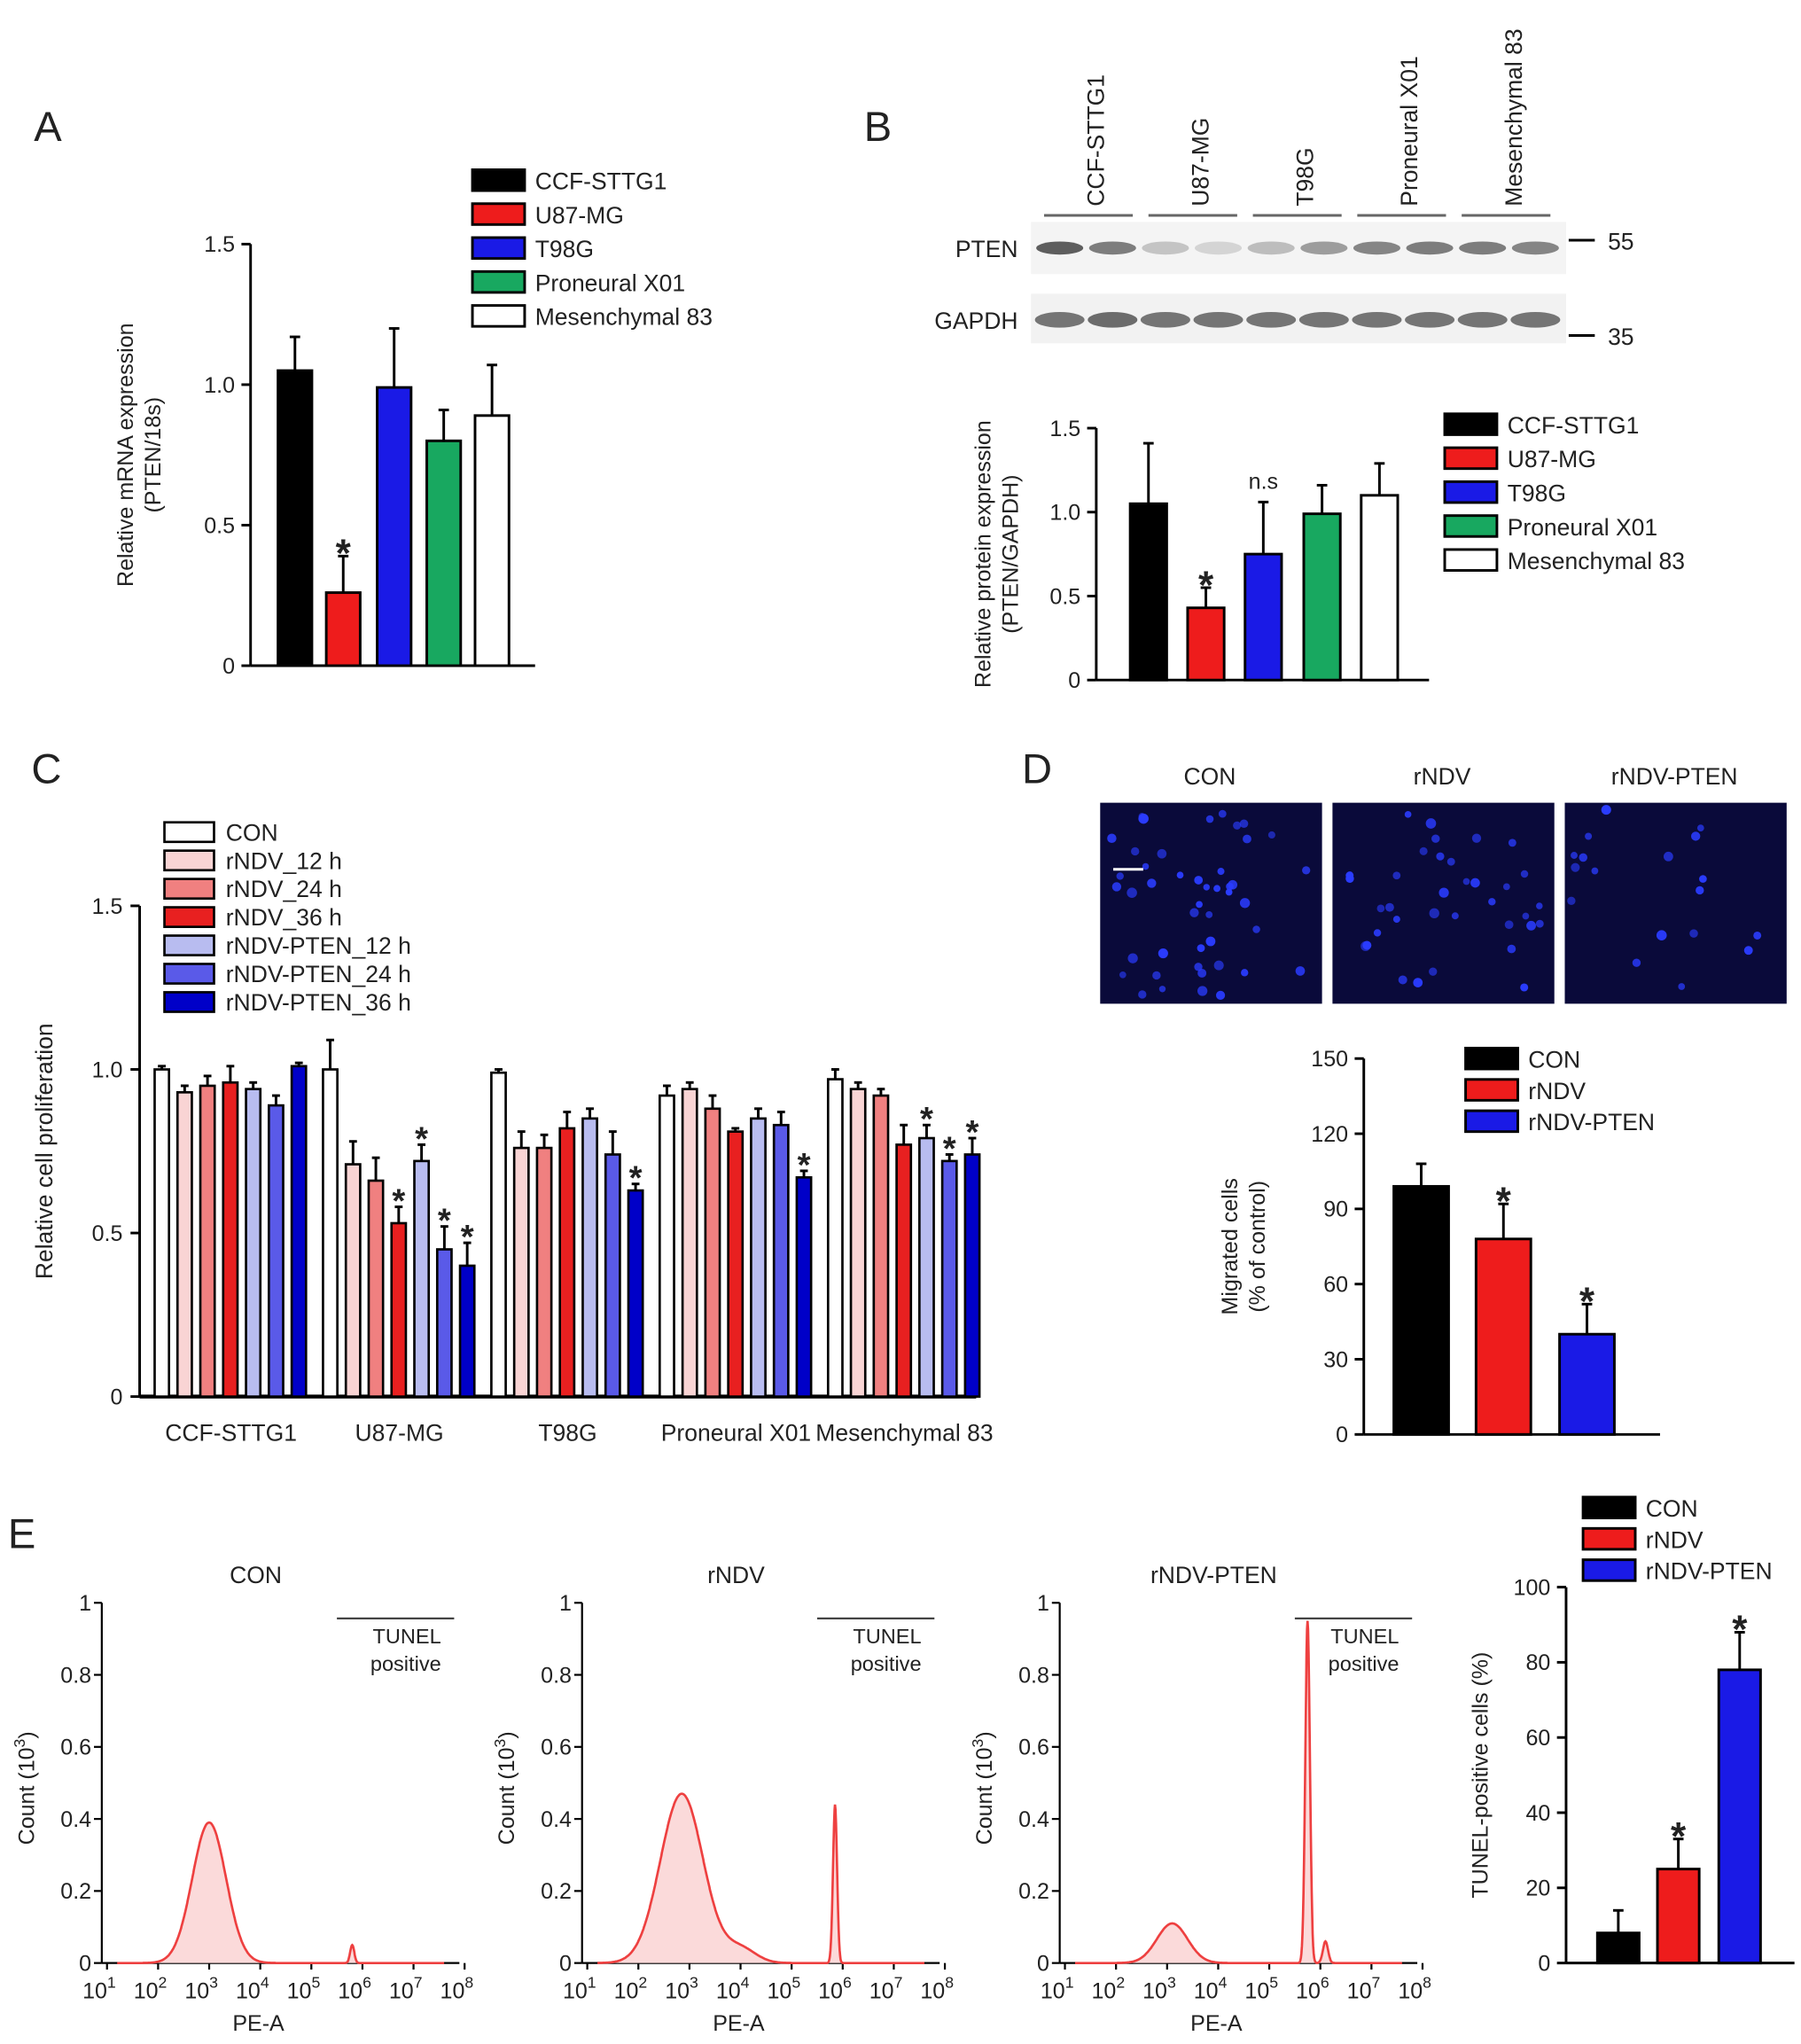 This screenshot has width=1801, height=2044. Describe the element at coordinates (689, 1243) in the screenshot. I see `bar-rndv-12-h` at that location.